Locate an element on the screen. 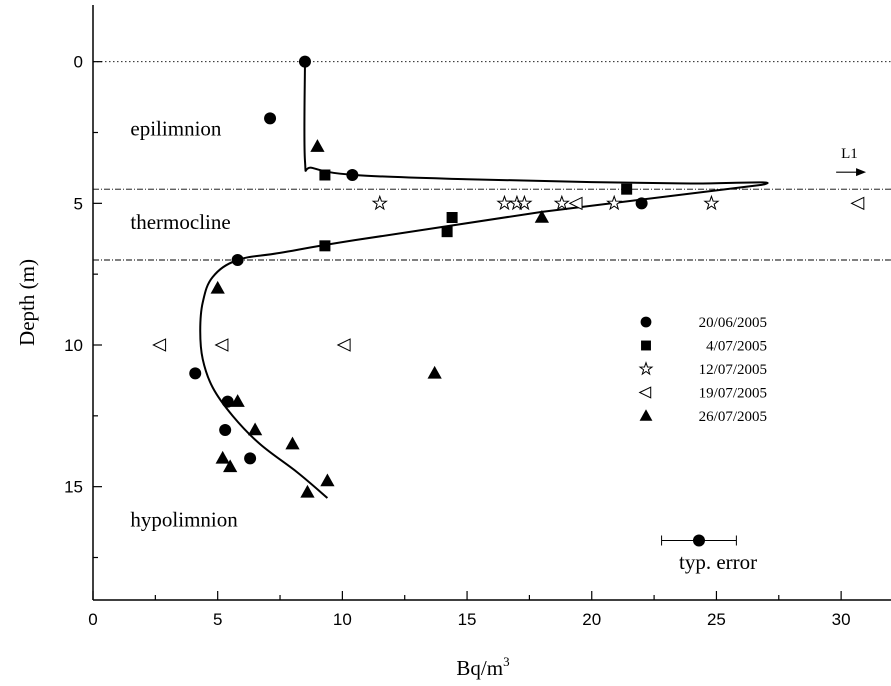 The width and height of the screenshot is (891, 686). annotation-2: hypolimnion is located at coordinates (184, 519).